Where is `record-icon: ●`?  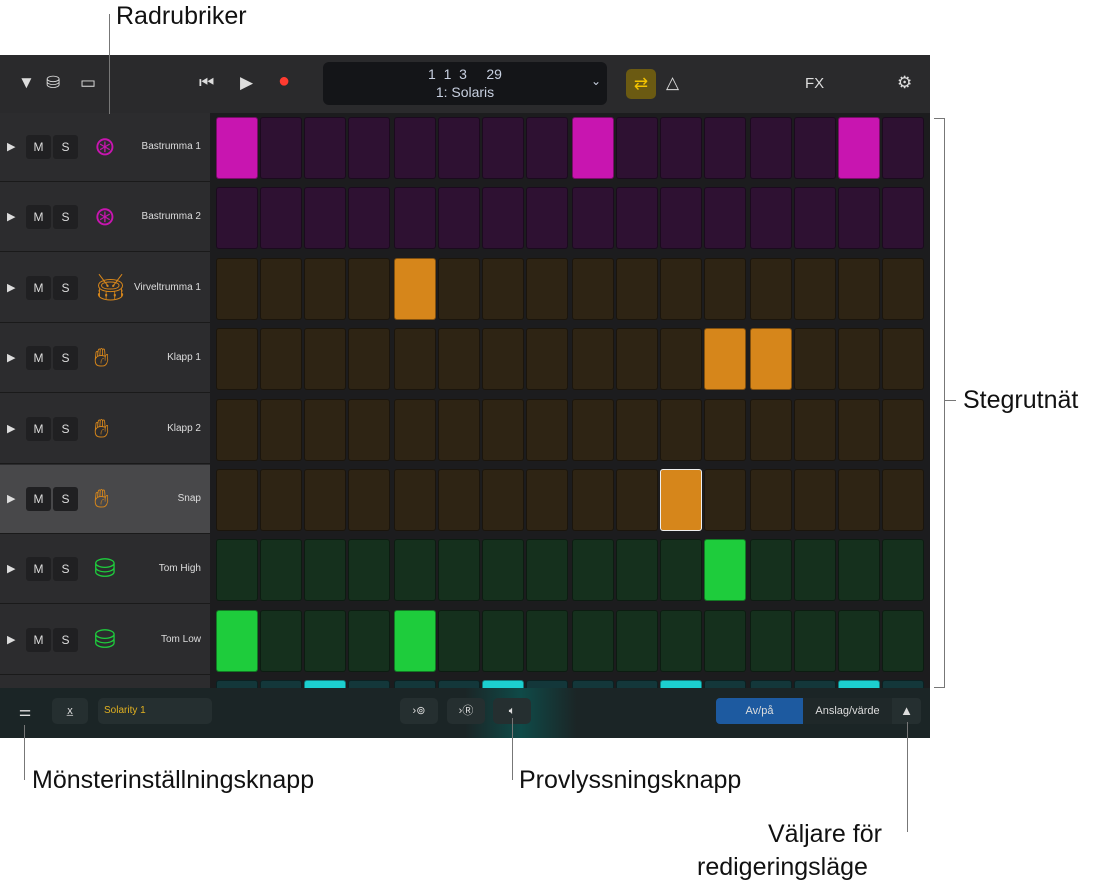
record-icon: ● is located at coordinates (284, 81).